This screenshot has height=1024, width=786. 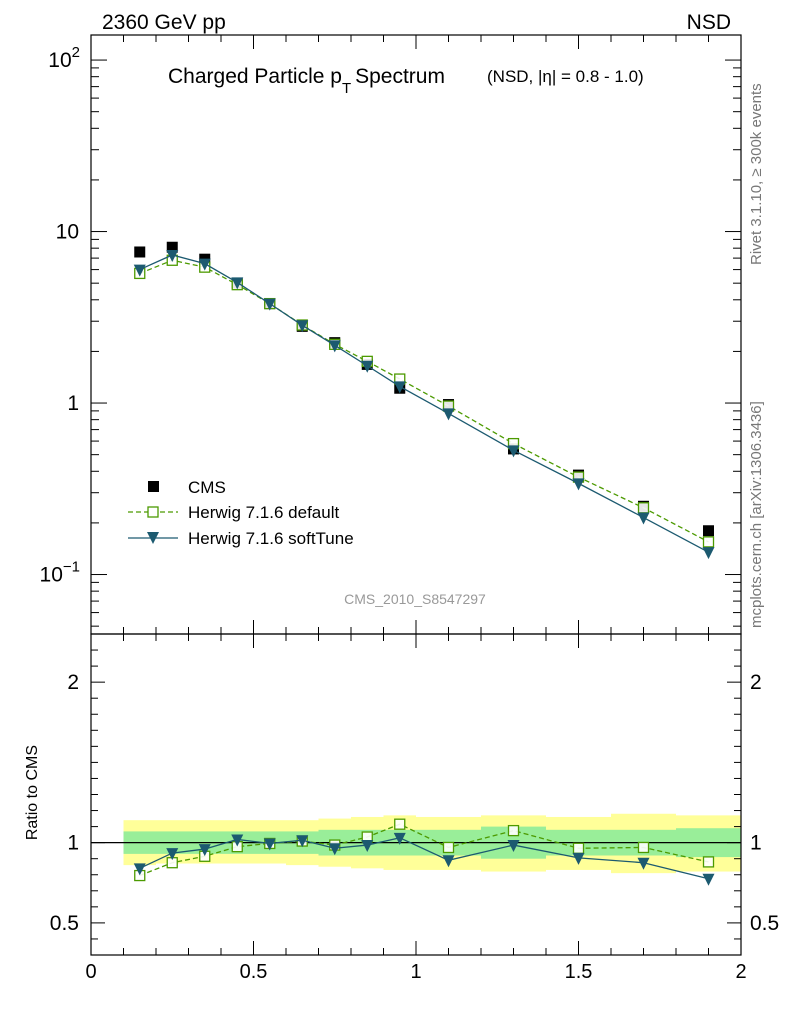 I want to click on y-label-100: 102, so click(x=64, y=58).